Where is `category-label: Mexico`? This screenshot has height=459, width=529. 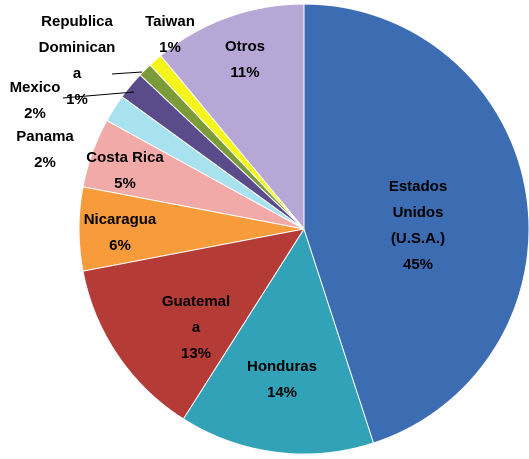
category-label: Mexico is located at coordinates (35, 87).